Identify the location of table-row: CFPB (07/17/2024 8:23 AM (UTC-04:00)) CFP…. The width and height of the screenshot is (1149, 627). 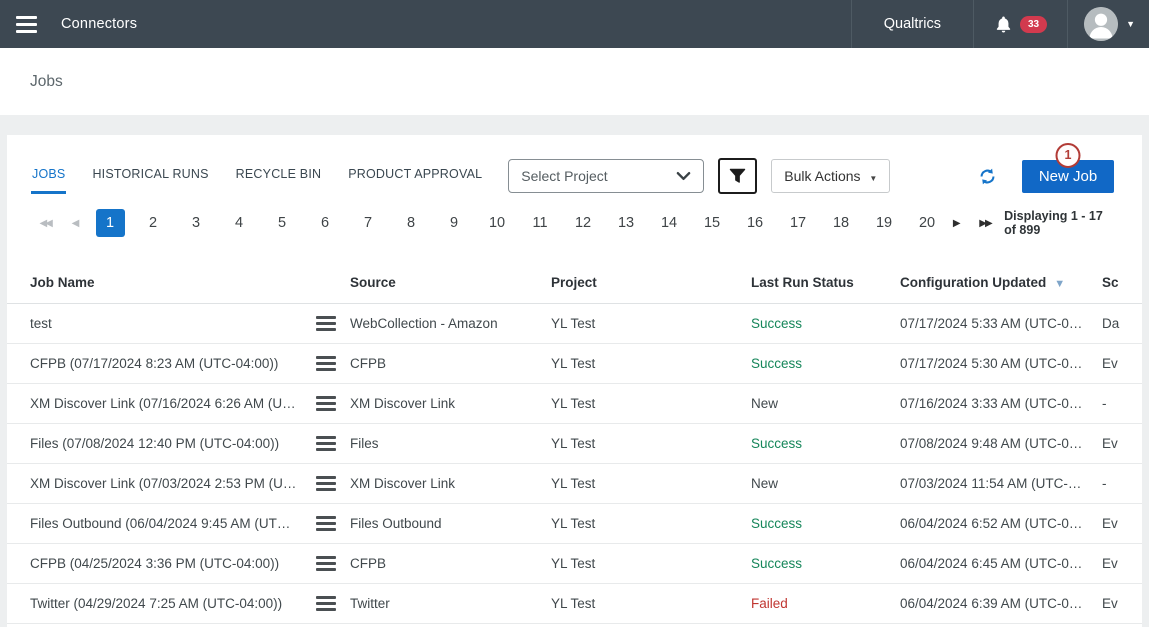
(574, 363).